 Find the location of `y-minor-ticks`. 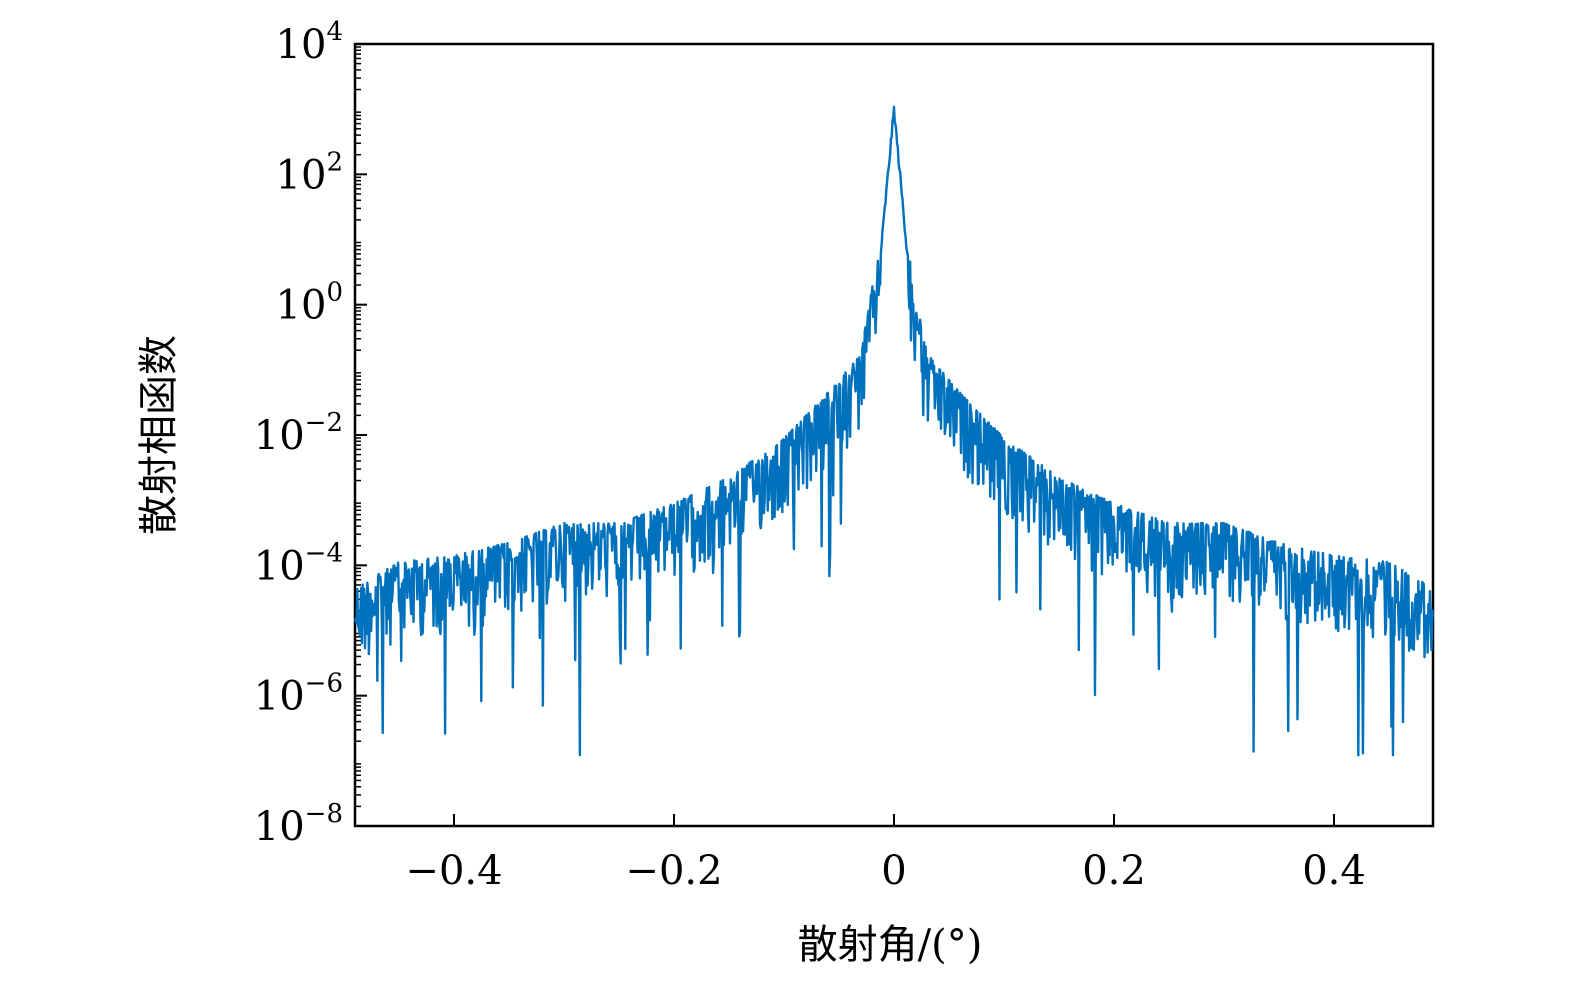

y-minor-ticks is located at coordinates (358, 427).